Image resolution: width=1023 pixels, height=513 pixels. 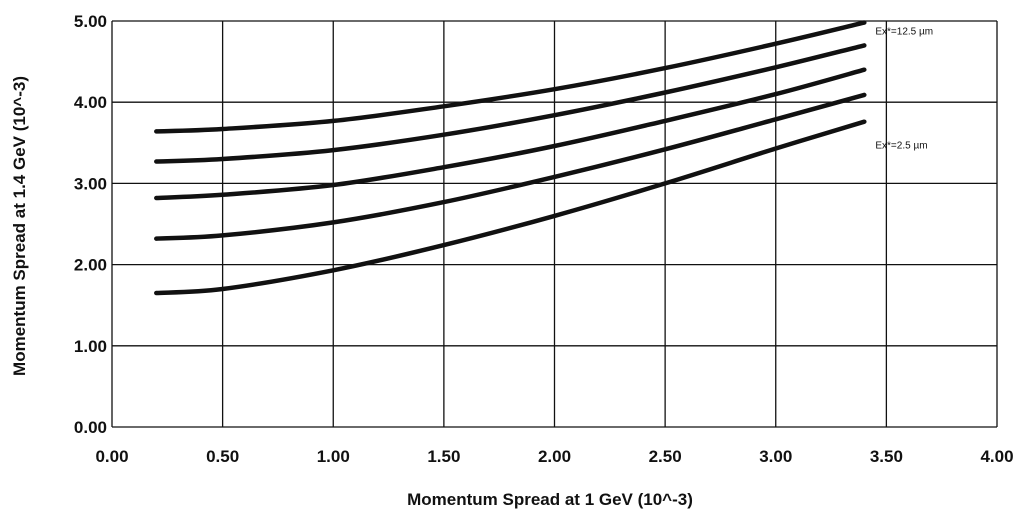 What do you see at coordinates (775, 456) in the screenshot?
I see `x-tick-label-6: 3.00` at bounding box center [775, 456].